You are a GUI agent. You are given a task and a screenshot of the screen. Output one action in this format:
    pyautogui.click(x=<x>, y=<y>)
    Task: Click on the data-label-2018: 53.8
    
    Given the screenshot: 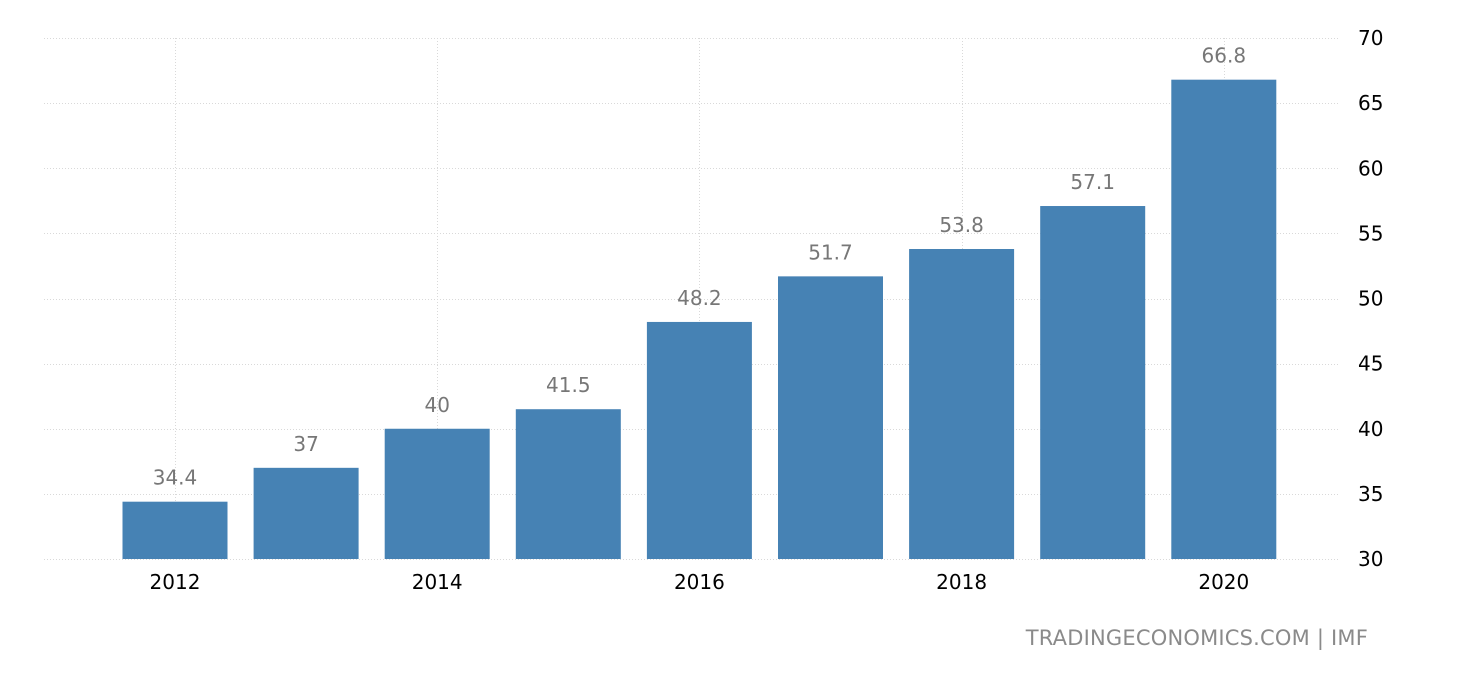 What is the action you would take?
    pyautogui.click(x=961, y=225)
    